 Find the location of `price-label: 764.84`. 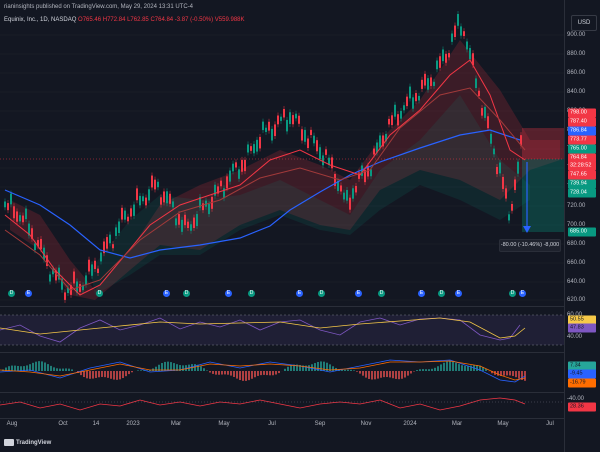

price-label: 764.84 is located at coordinates (582, 158).